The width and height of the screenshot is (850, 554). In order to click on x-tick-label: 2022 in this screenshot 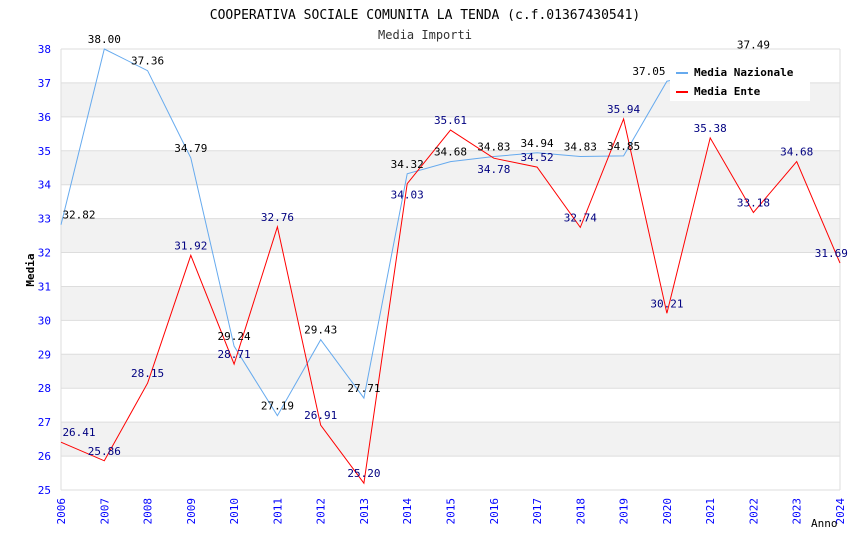, I will do `click(753, 511)`.